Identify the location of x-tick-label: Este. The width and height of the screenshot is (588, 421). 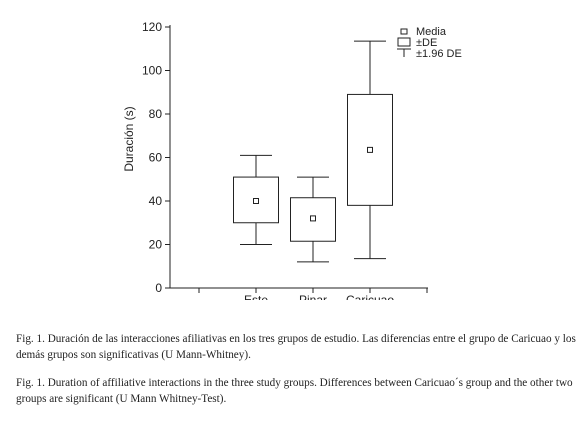
(256, 296).